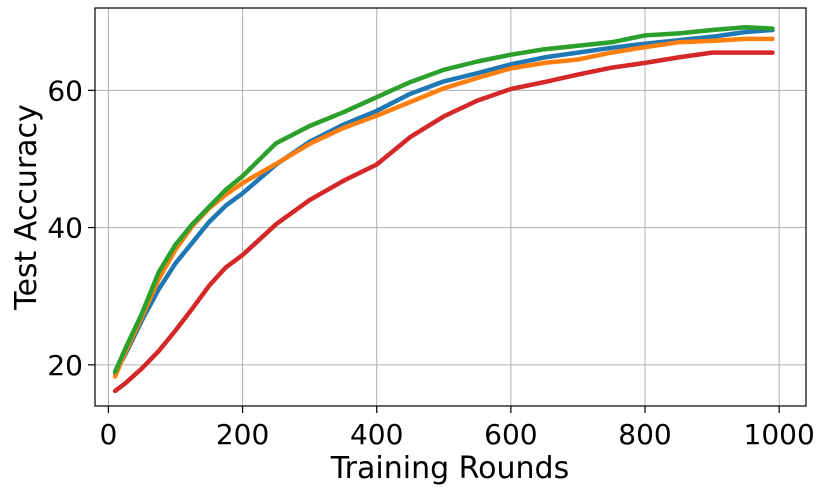 The width and height of the screenshot is (830, 492). Describe the element at coordinates (449, 468) in the screenshot. I see `x-axis-title: Training Rounds` at that location.